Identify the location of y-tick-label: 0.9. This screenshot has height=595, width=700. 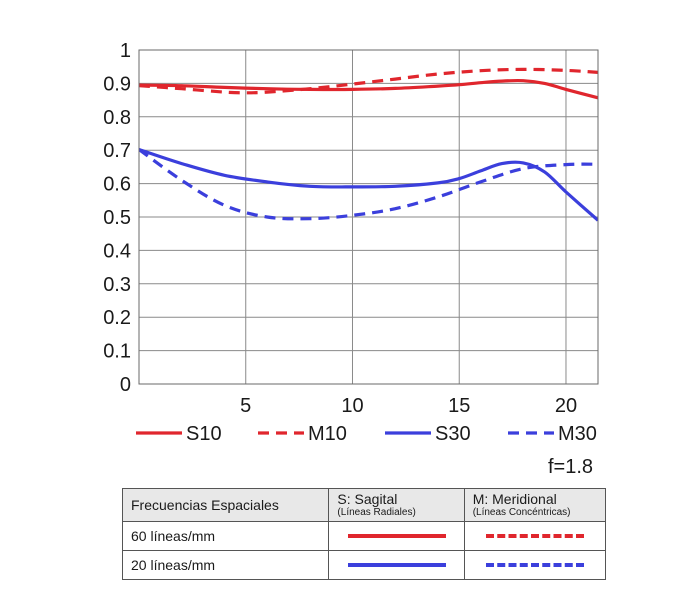
(117, 84).